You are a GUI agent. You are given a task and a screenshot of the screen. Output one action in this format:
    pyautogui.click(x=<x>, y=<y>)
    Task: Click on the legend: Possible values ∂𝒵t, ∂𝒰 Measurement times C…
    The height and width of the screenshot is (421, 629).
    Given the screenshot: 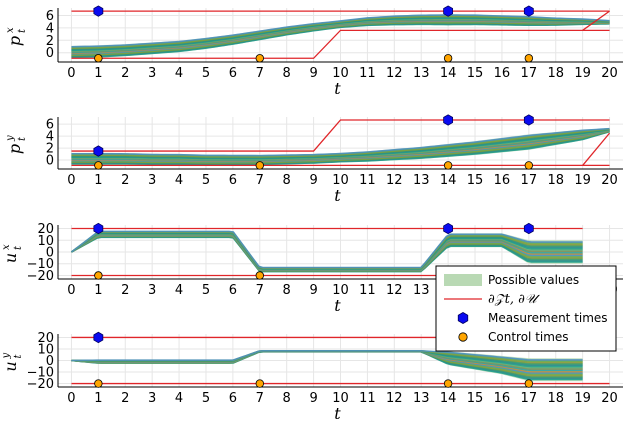 What is the action you would take?
    pyautogui.click(x=526, y=308)
    